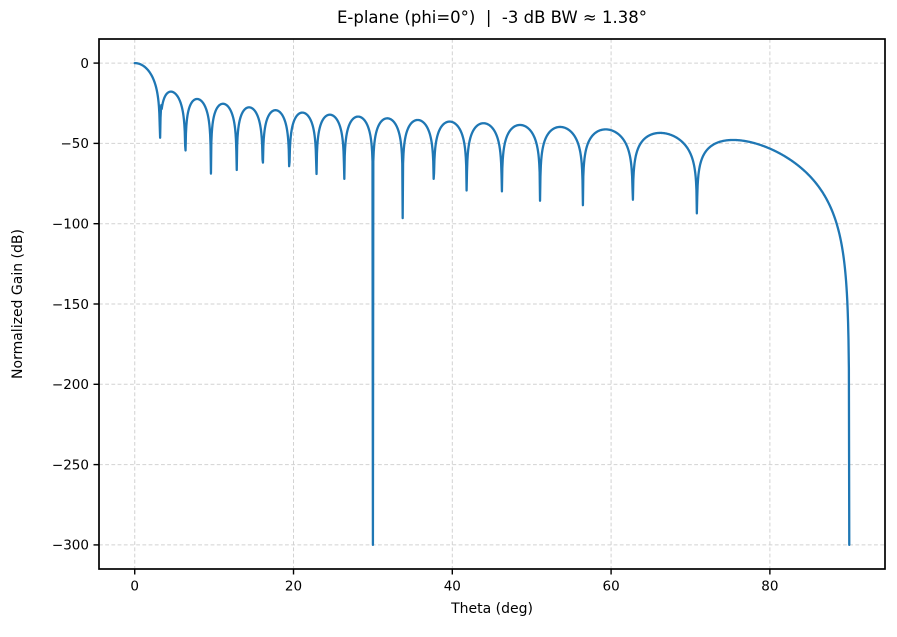  I want to click on y-tick-label: −100, so click(70, 224).